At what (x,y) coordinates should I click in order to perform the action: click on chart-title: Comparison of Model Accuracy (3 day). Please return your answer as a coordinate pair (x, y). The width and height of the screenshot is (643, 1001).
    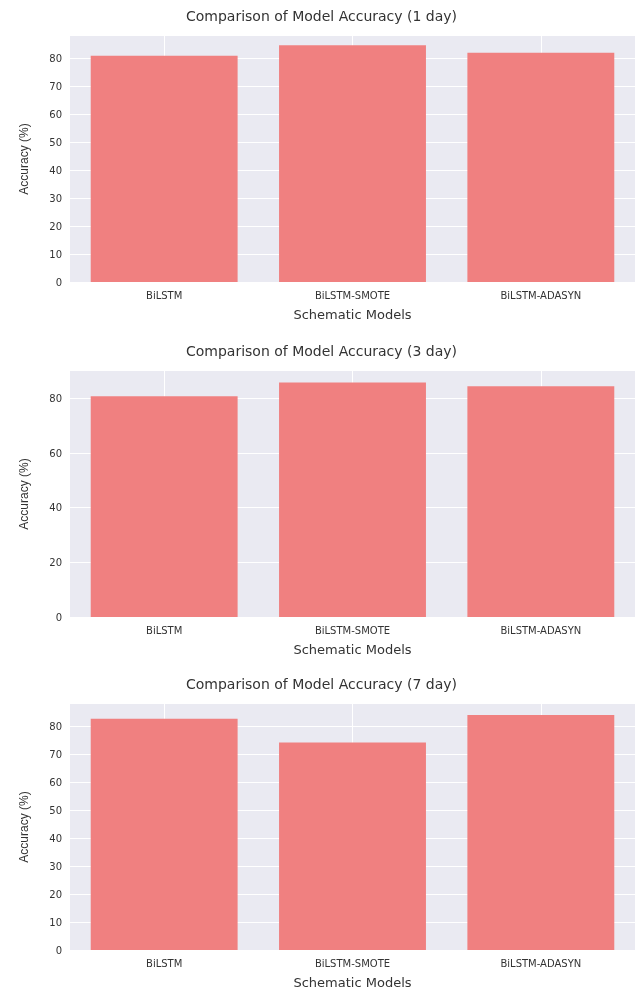
    Looking at the image, I should click on (321, 351).